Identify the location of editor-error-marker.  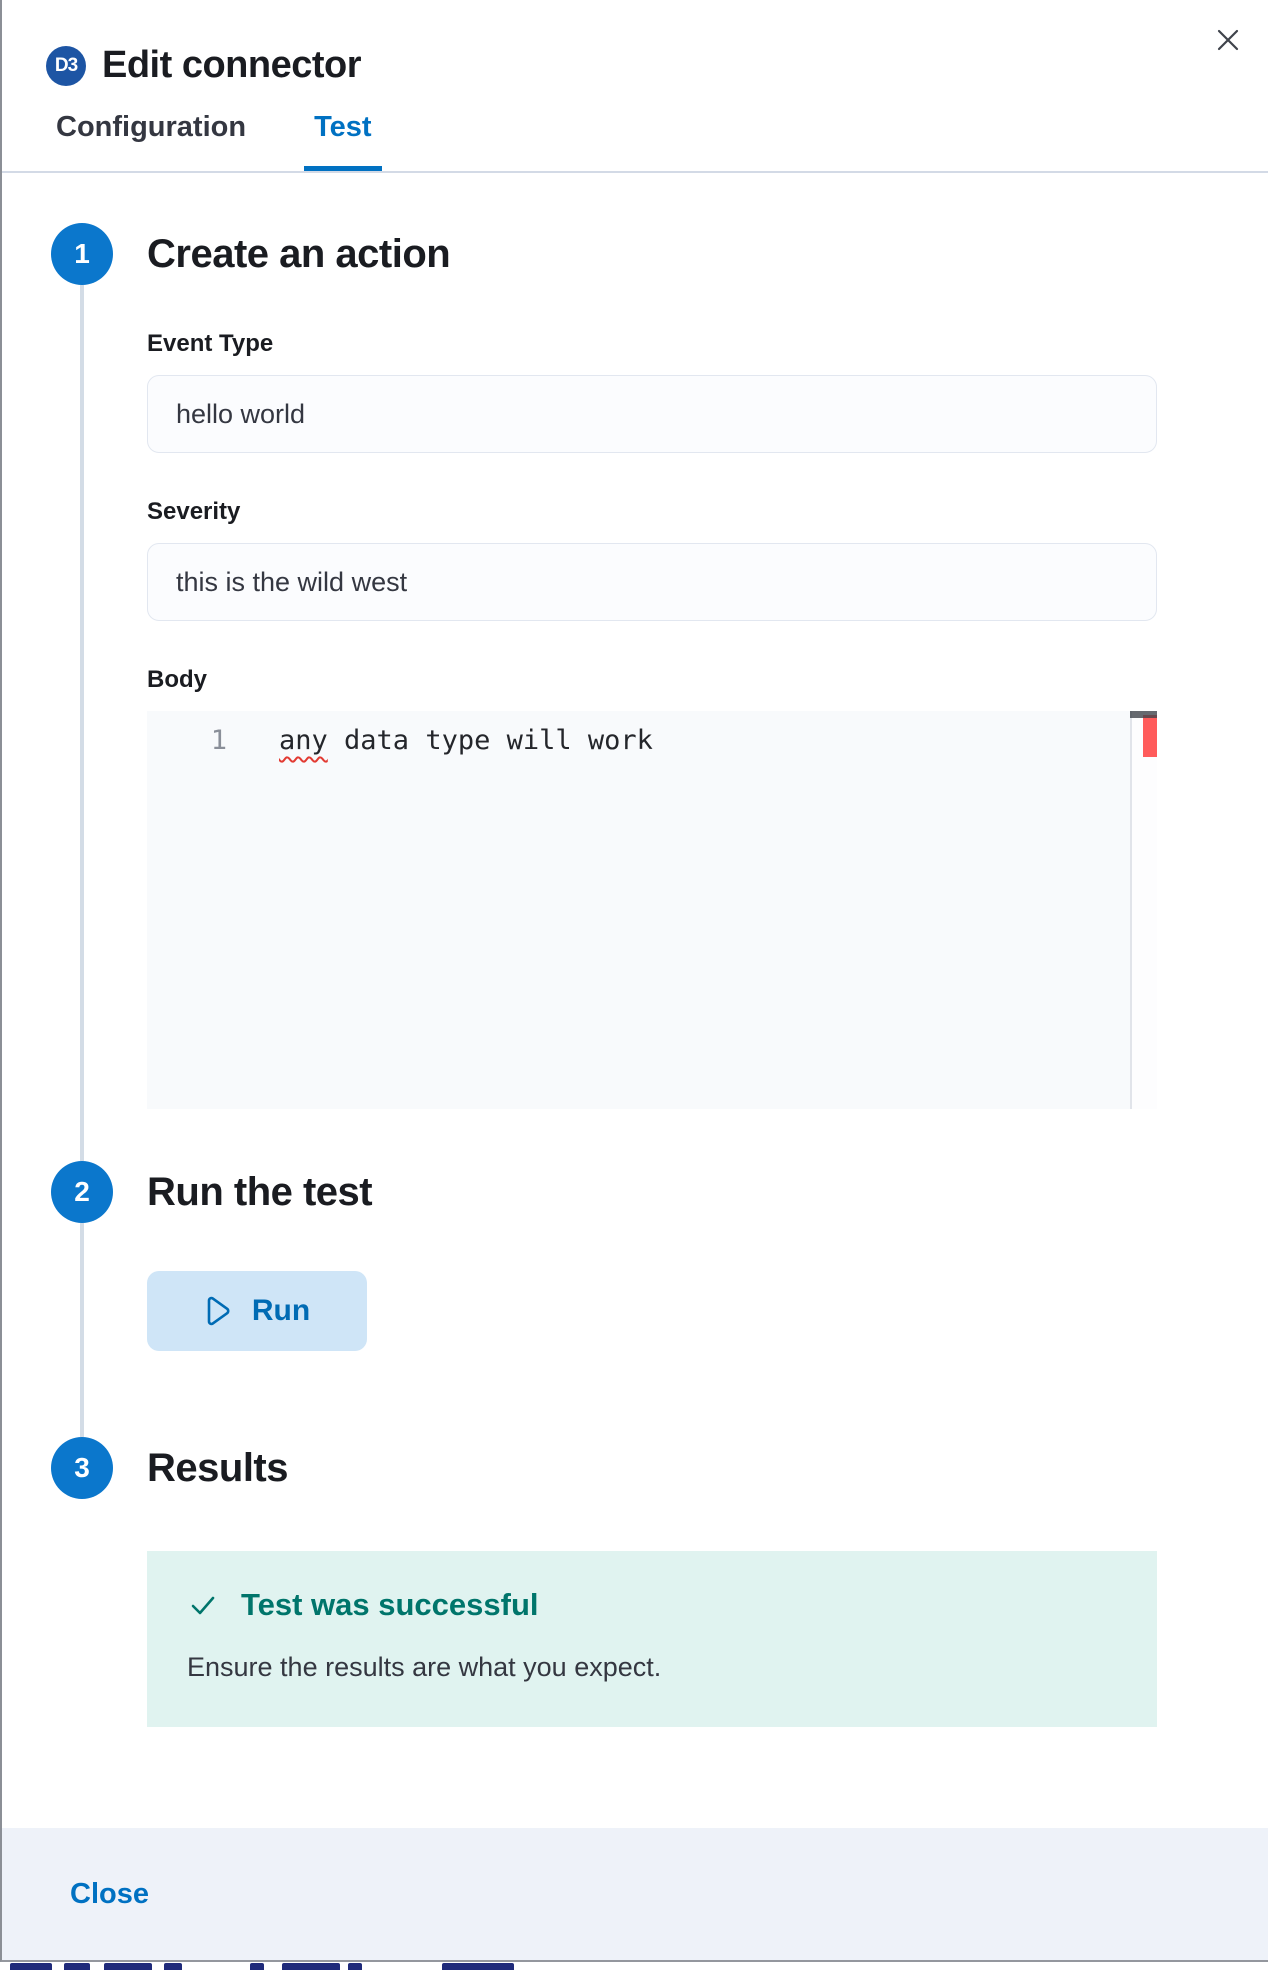
(1150, 736).